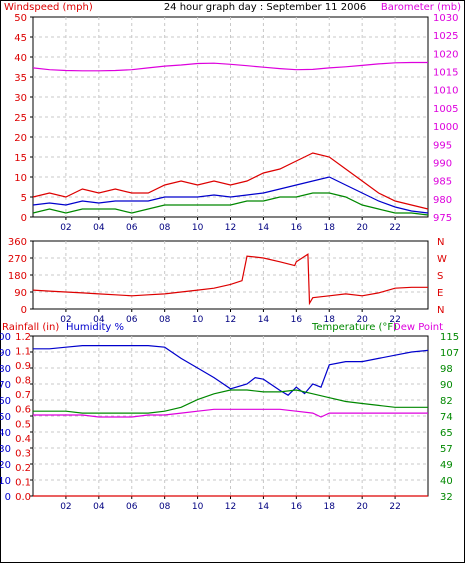  What do you see at coordinates (23, 410) in the screenshot?
I see `rain-tick-label: 0.6` at bounding box center [23, 410].